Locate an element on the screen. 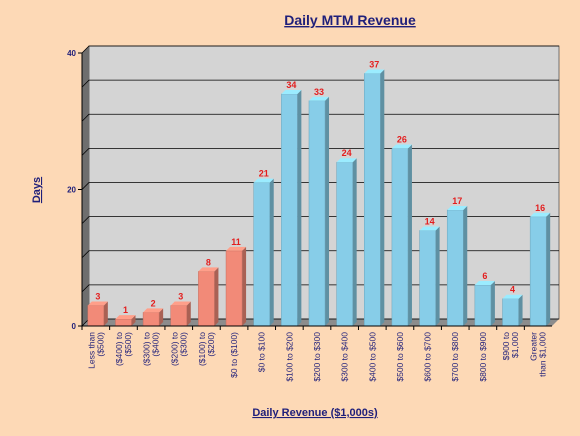  x-tick-label: ($300) to($400) is located at coordinates (151, 349).